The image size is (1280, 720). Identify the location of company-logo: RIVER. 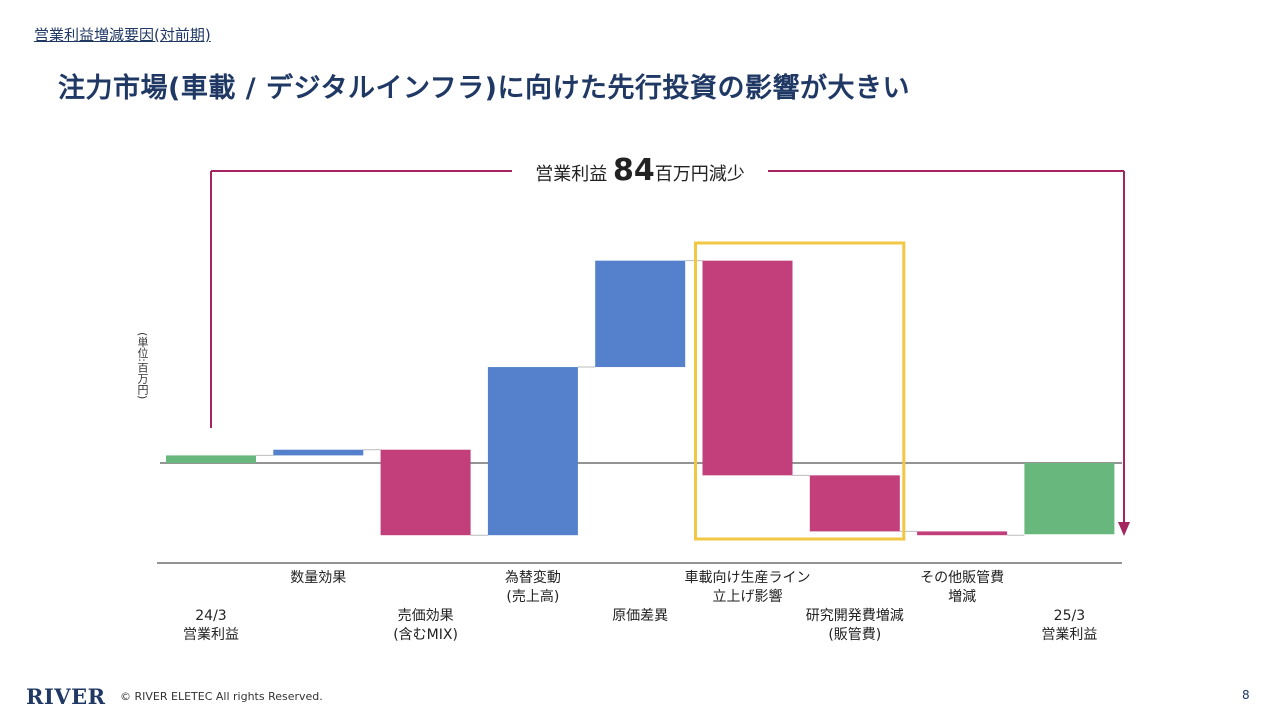
(66, 696).